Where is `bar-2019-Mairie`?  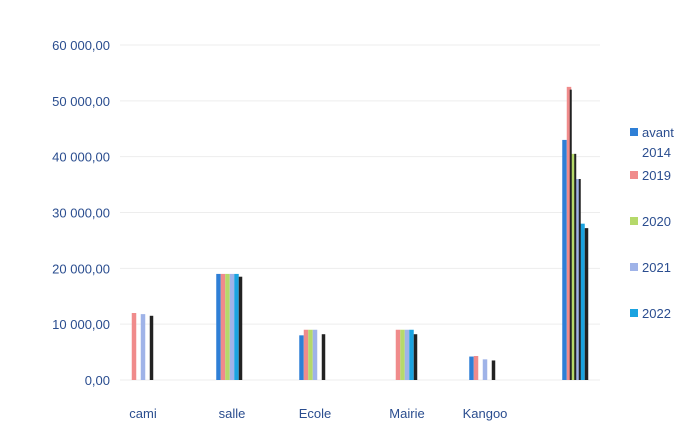
bar-2019-Mairie is located at coordinates (398, 354).